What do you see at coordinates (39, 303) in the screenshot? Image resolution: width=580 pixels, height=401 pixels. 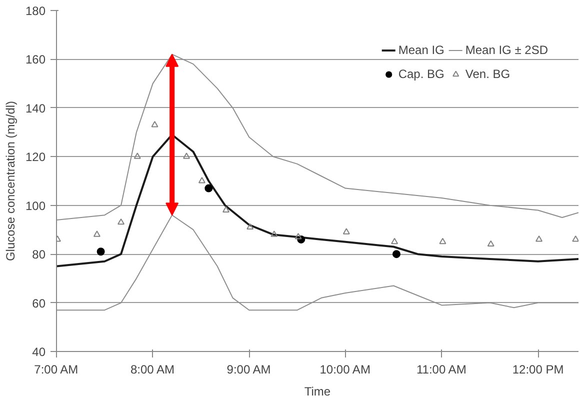 I see `y-tick-label: 60` at bounding box center [39, 303].